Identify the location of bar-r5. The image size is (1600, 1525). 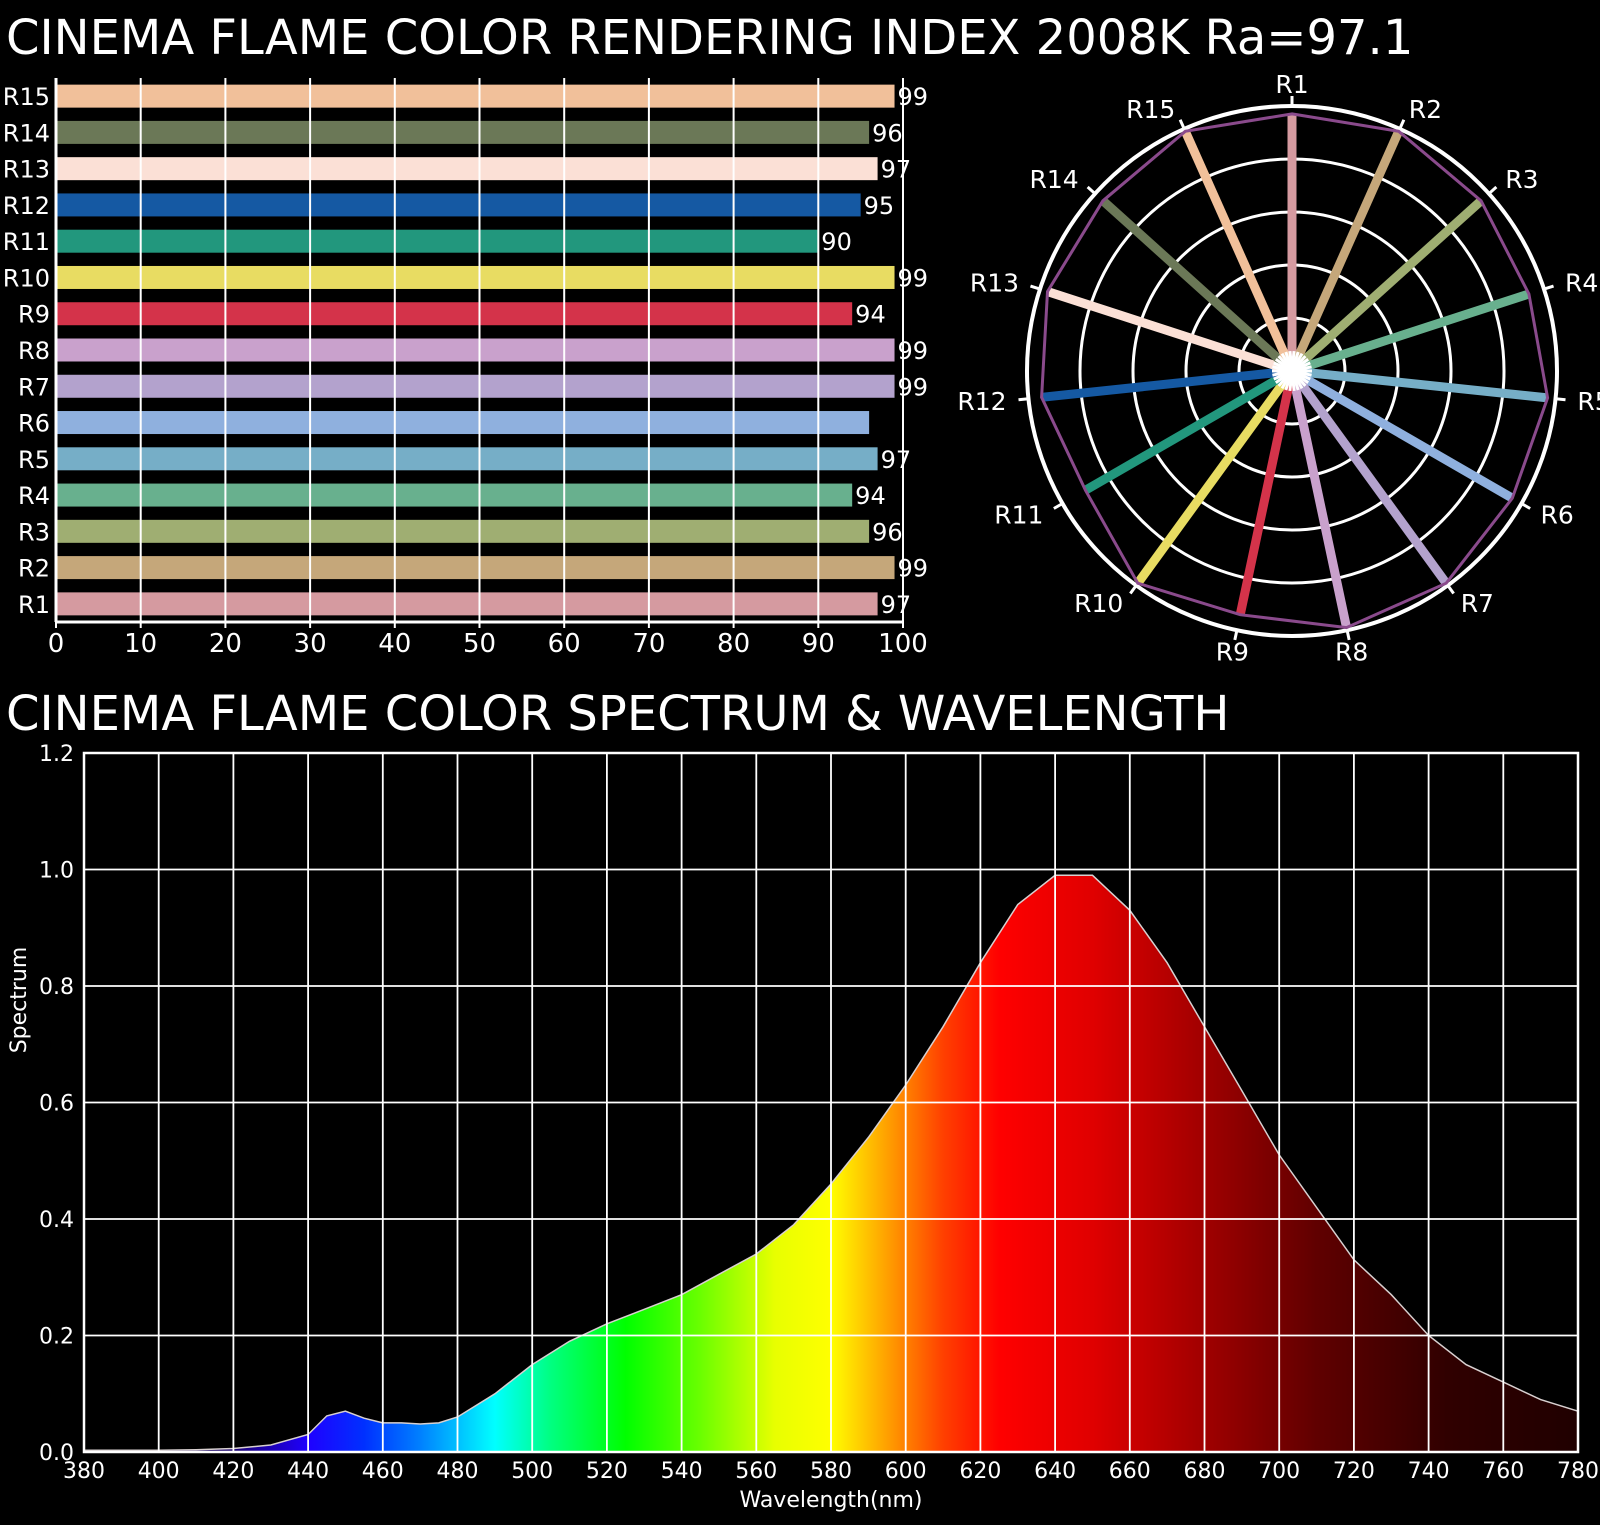
(467, 459).